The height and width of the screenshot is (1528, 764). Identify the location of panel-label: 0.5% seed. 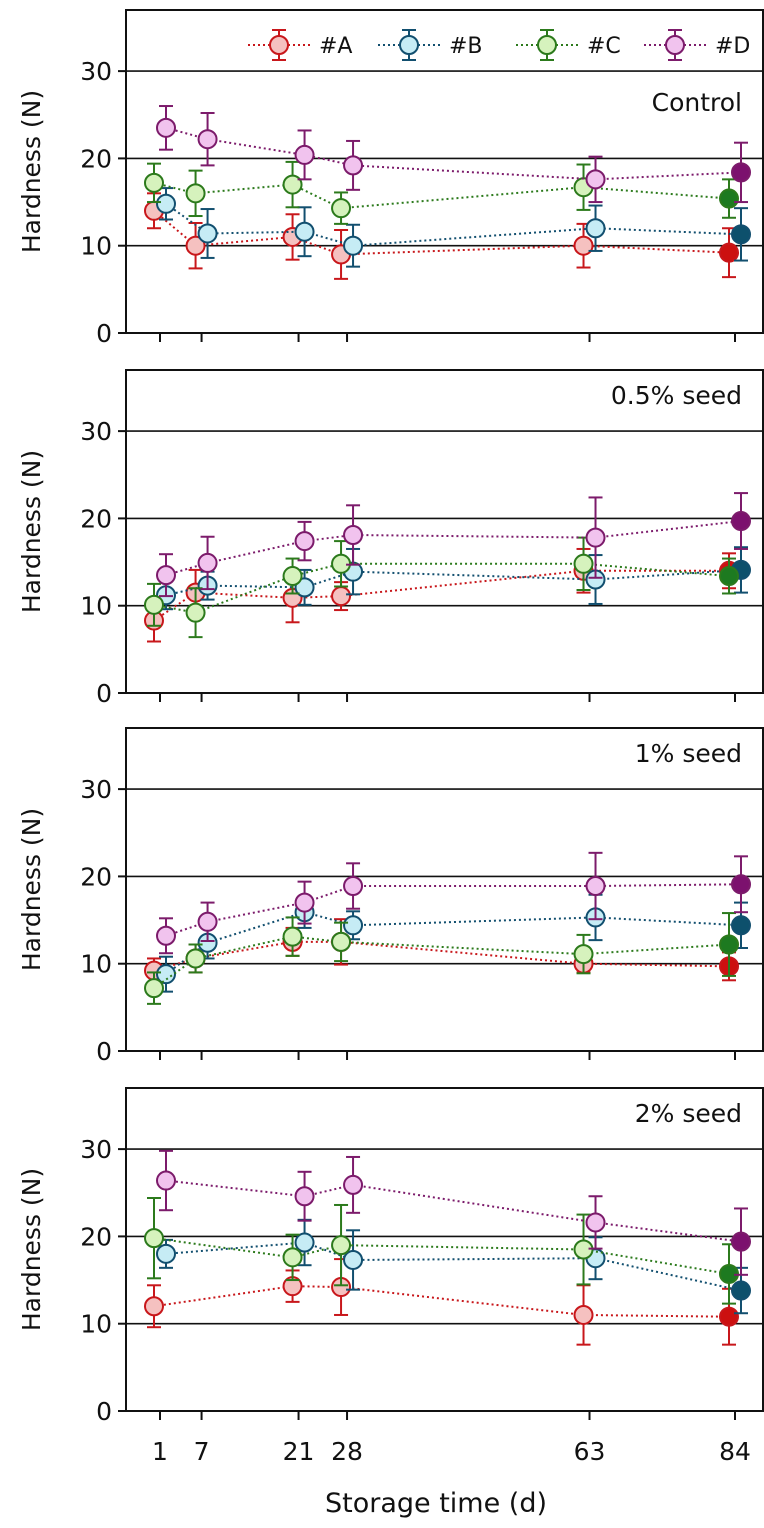
(676, 395).